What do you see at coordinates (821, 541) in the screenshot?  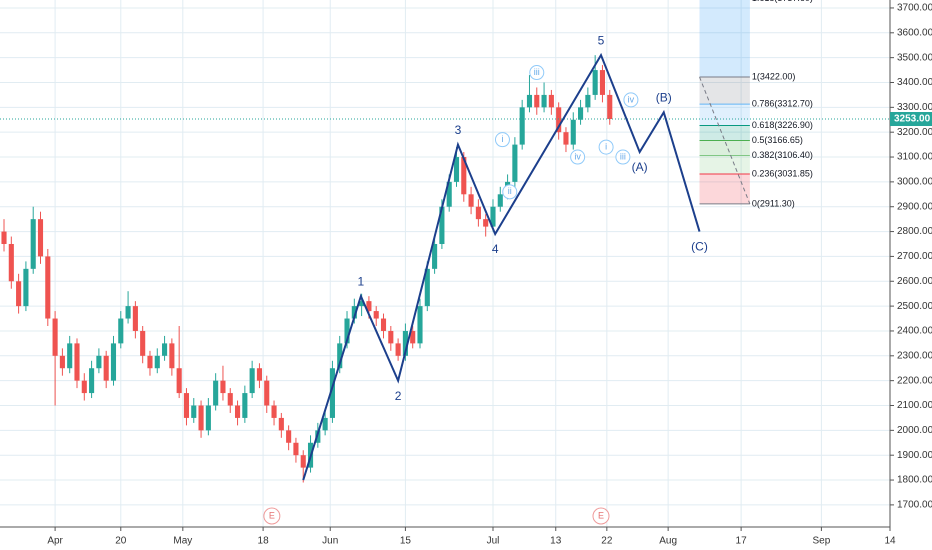 I see `x-tick-label: Sep` at bounding box center [821, 541].